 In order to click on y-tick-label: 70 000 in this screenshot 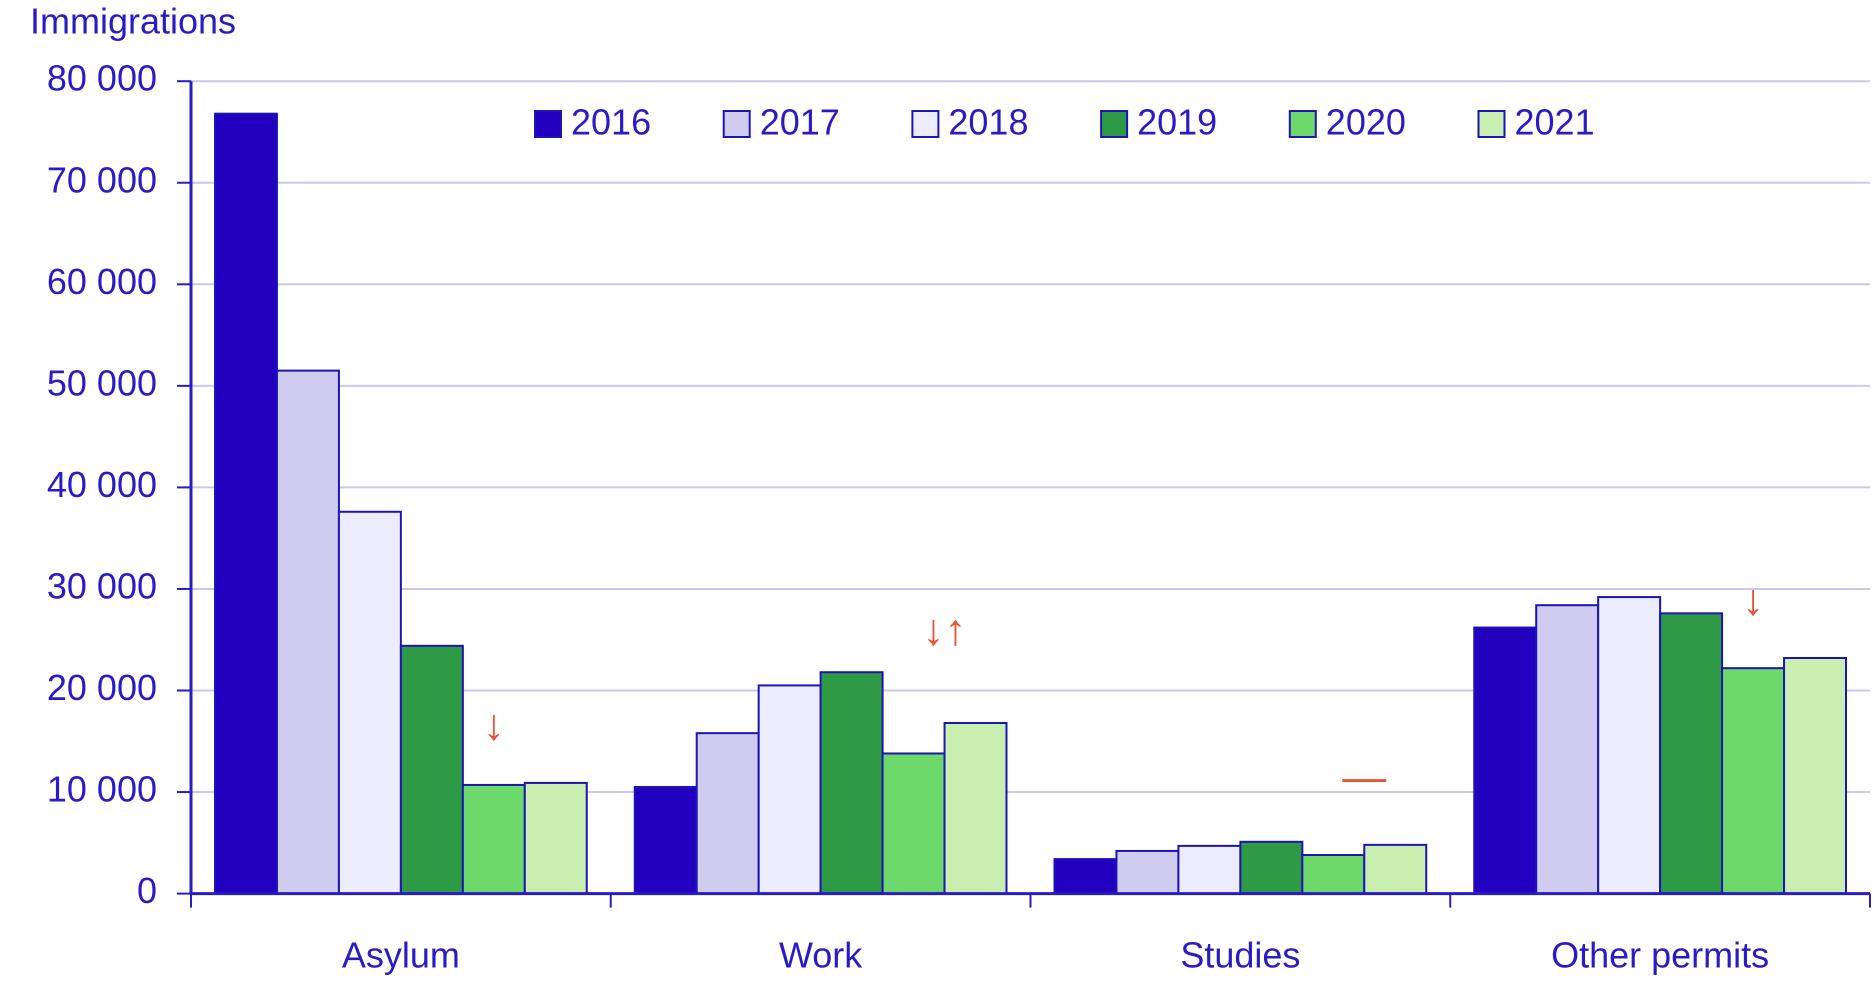, I will do `click(102, 179)`.